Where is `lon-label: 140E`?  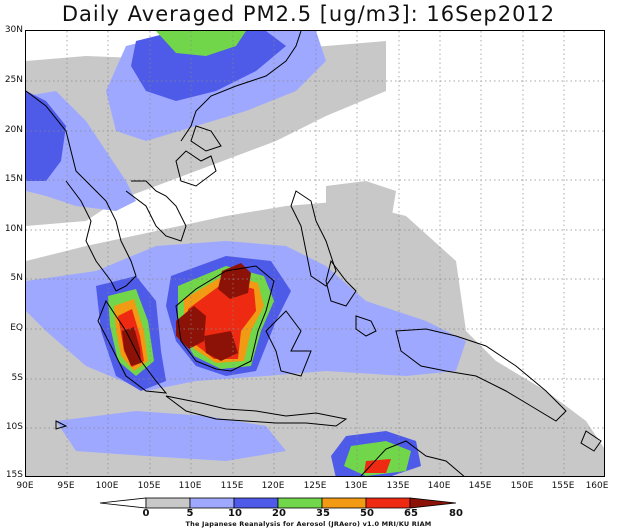 lon-label: 140E is located at coordinates (439, 486).